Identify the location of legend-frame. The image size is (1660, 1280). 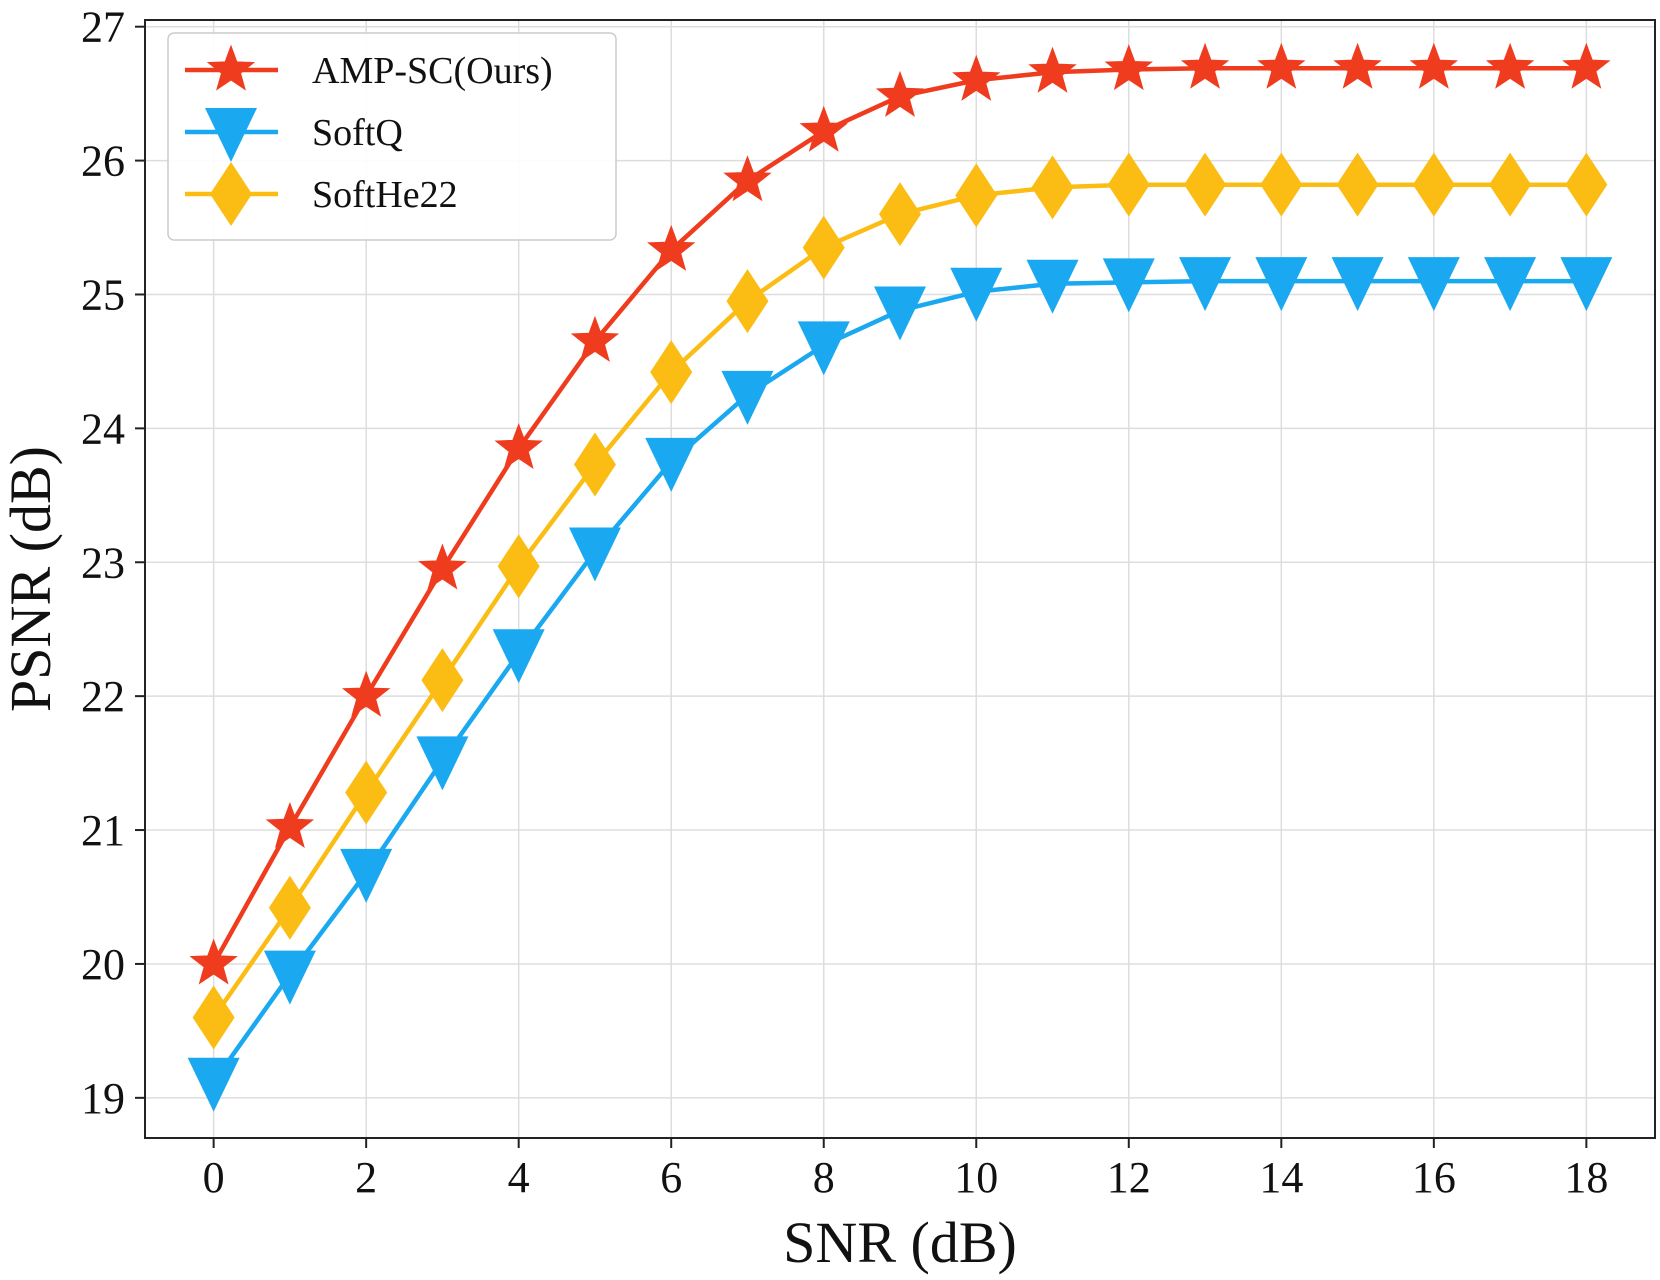
(392, 136).